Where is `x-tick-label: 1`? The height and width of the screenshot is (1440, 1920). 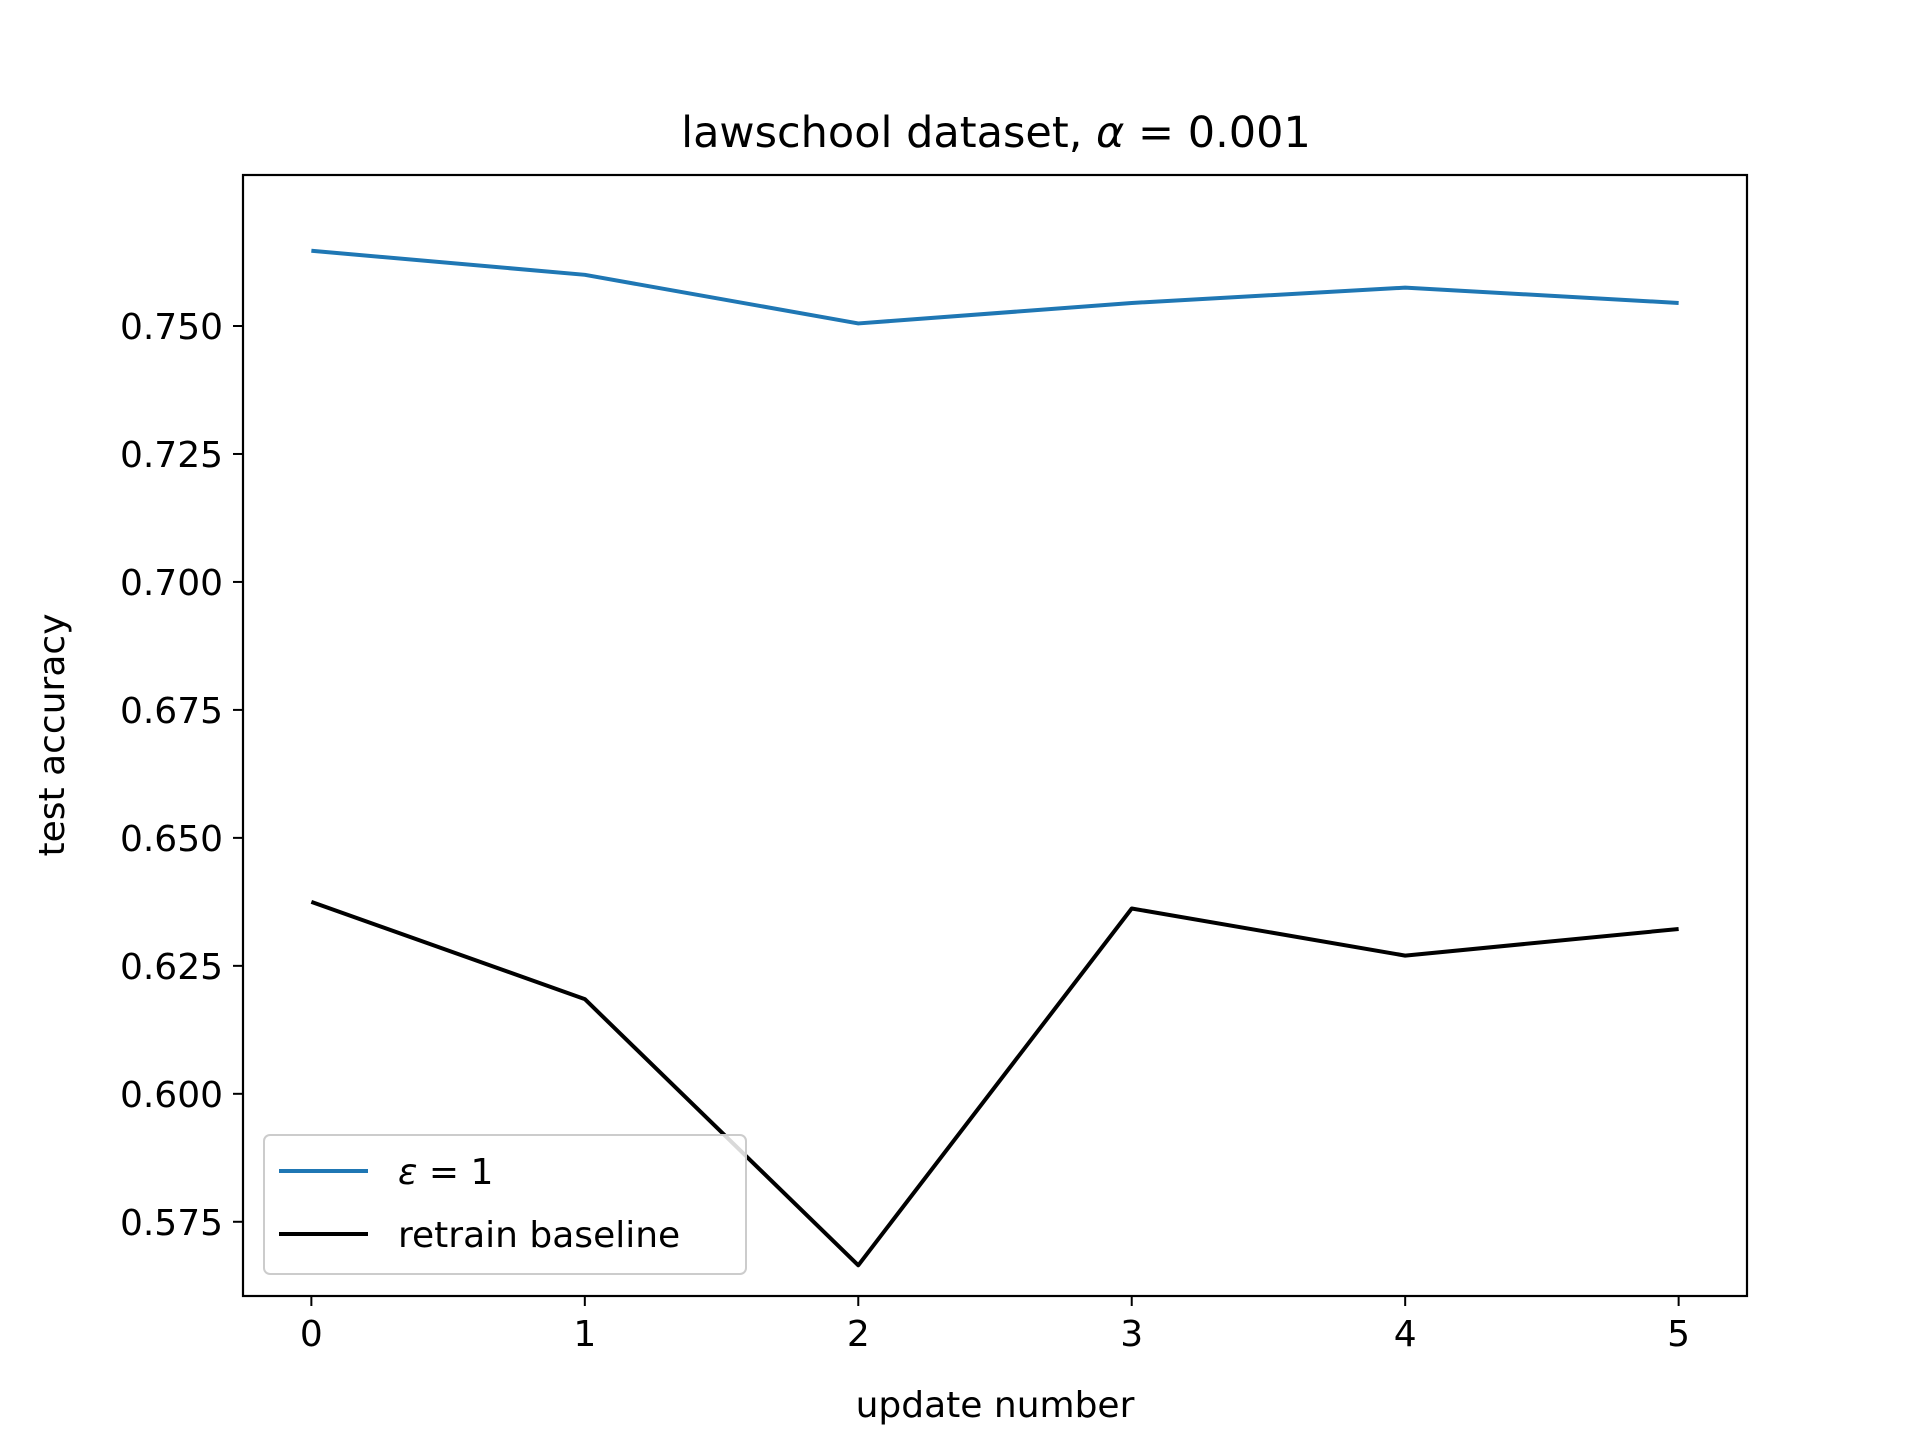 x-tick-label: 1 is located at coordinates (584, 1334).